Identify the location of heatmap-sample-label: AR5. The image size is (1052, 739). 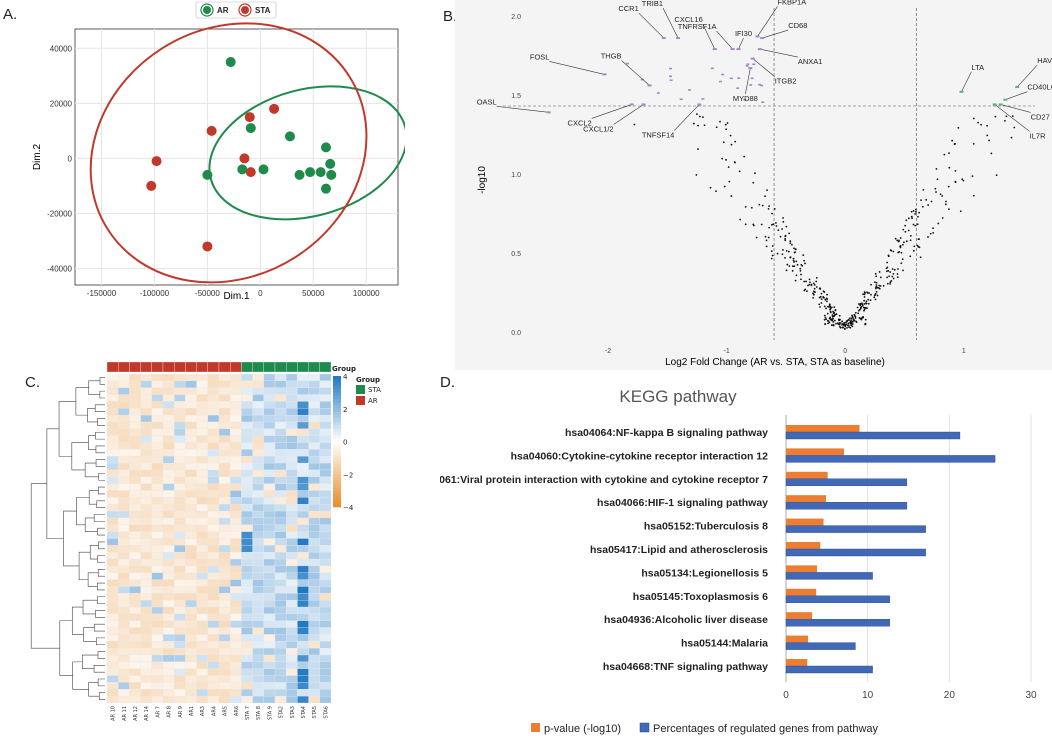
(226, 711).